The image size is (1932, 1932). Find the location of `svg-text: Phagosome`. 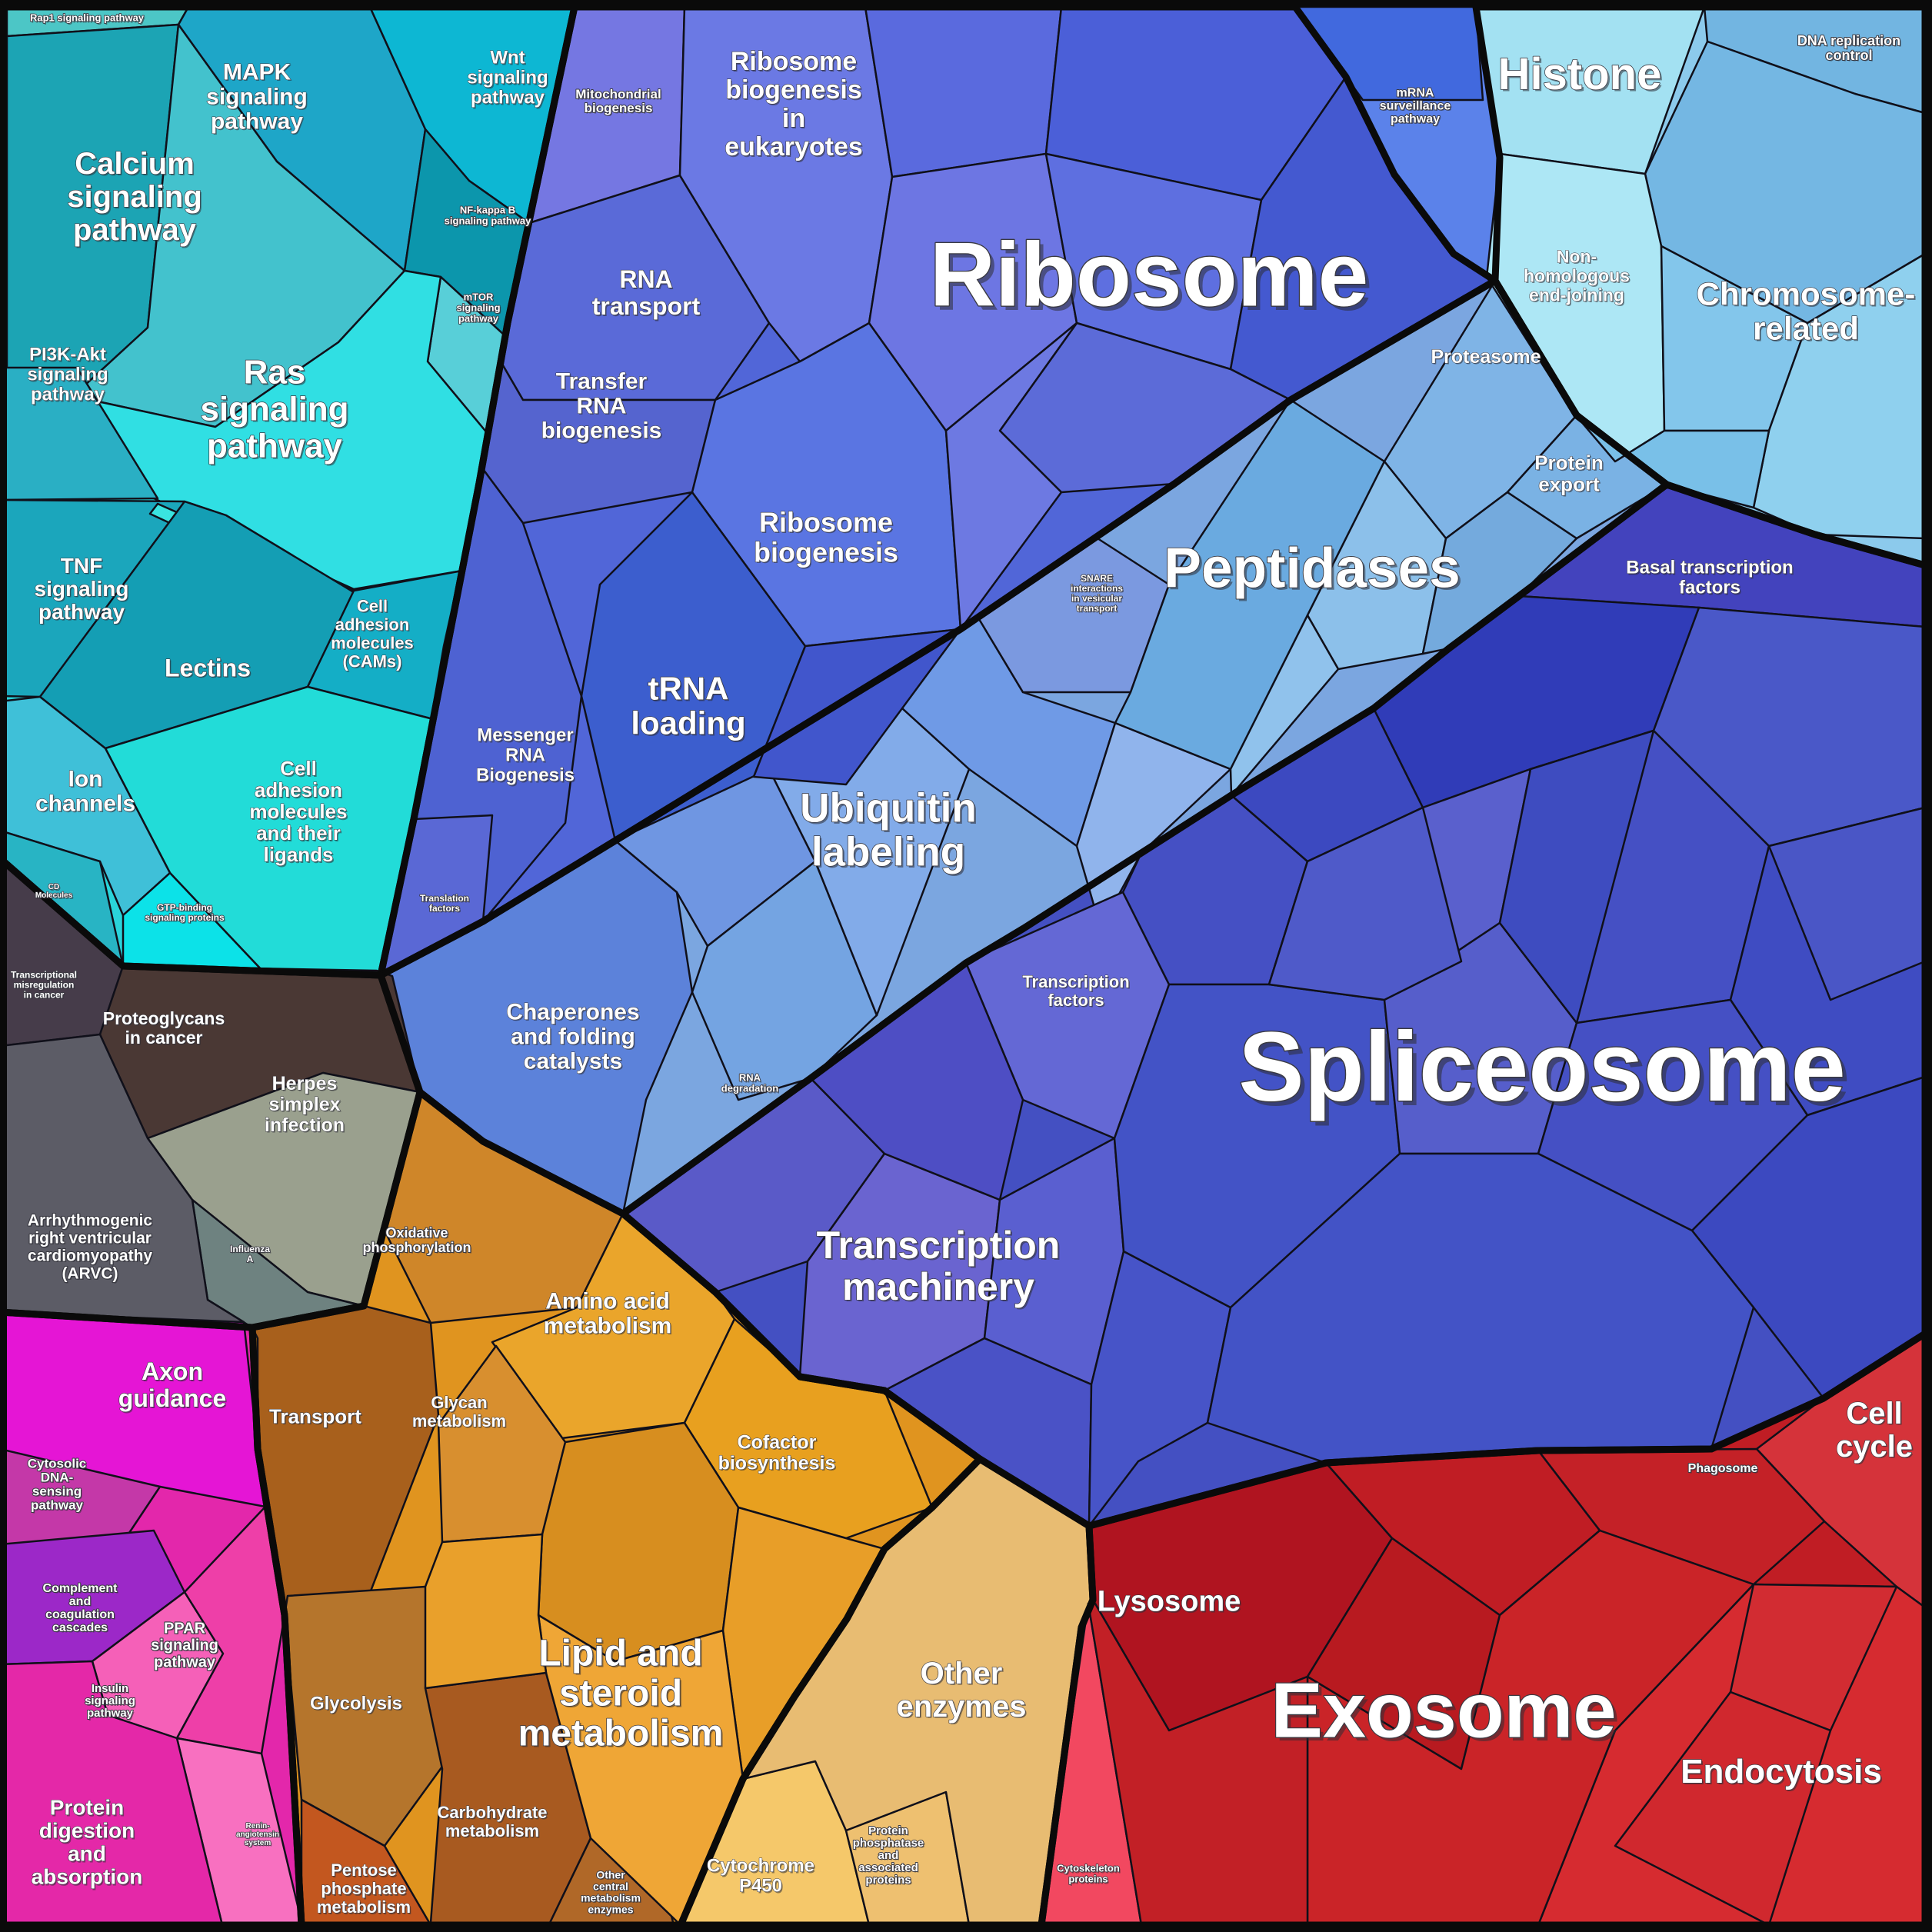

svg-text: Phagosome is located at coordinates (1724, 1469).